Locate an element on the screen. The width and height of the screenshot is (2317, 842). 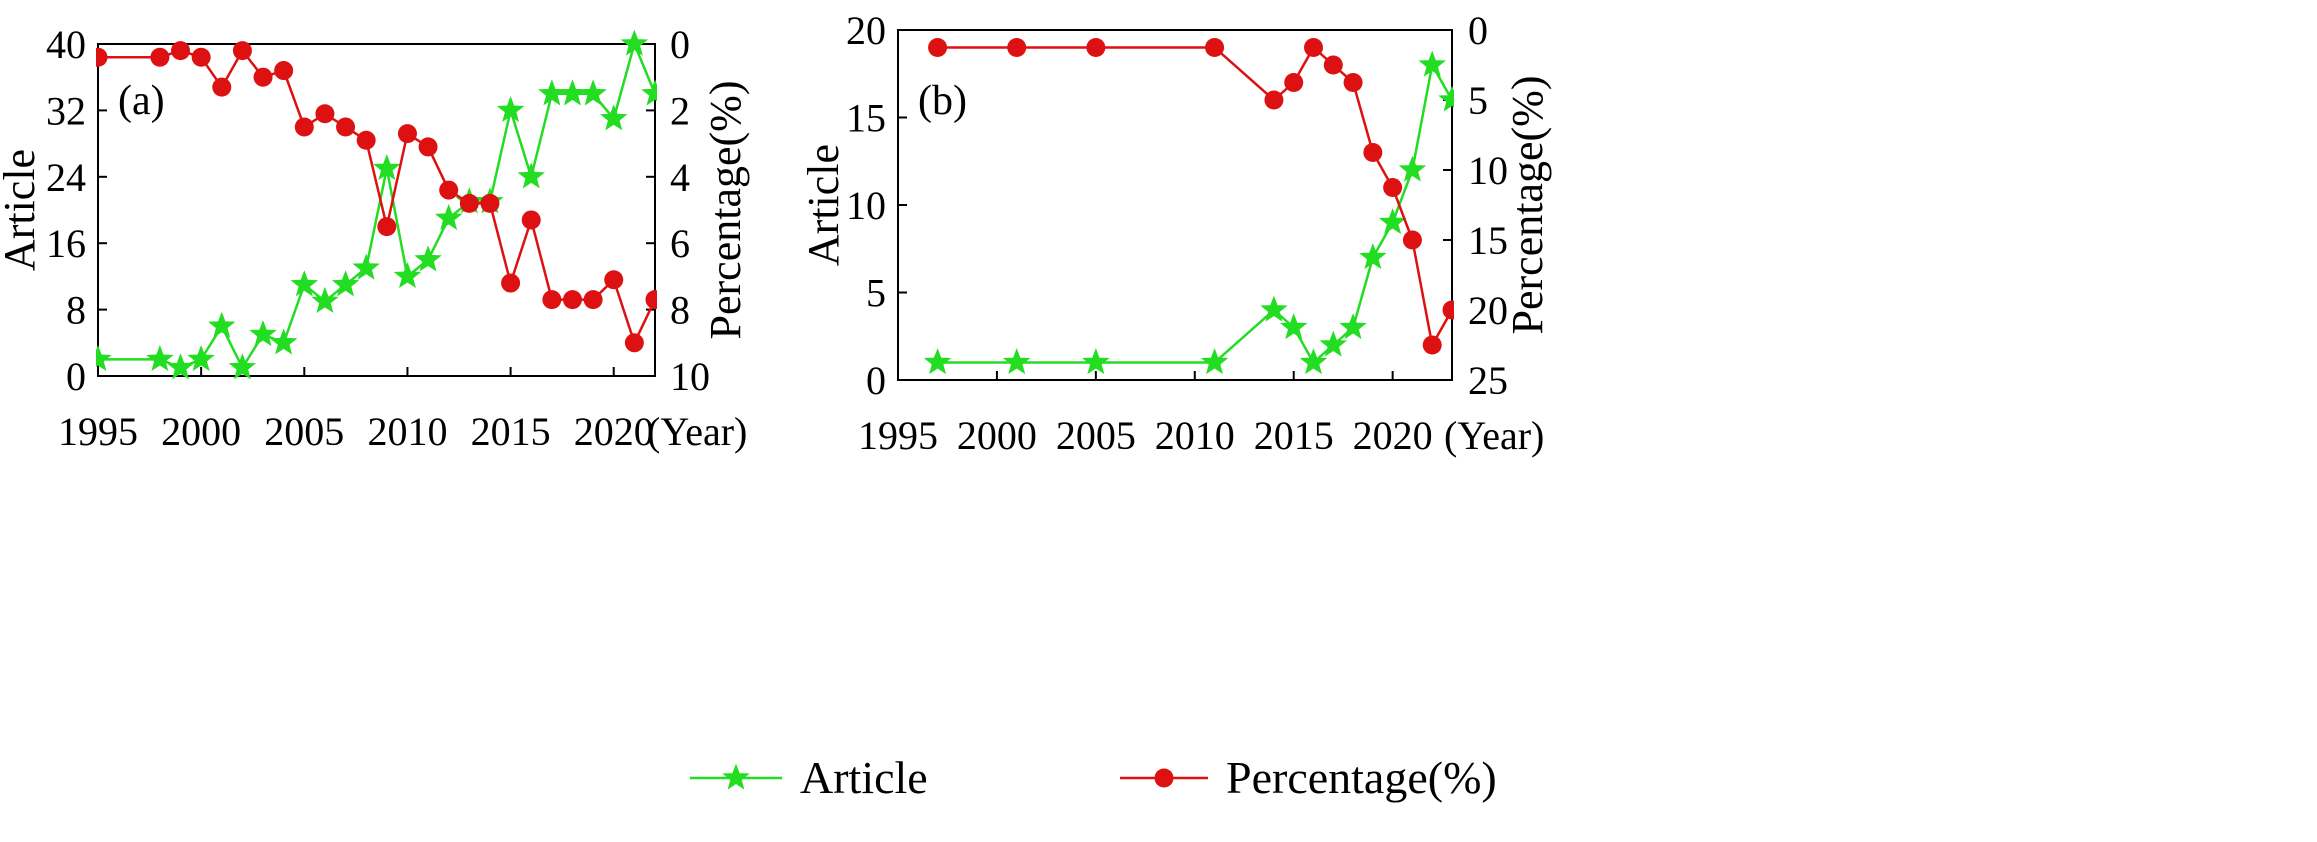
y-left-tick-label: 0 is located at coordinates (876, 380).